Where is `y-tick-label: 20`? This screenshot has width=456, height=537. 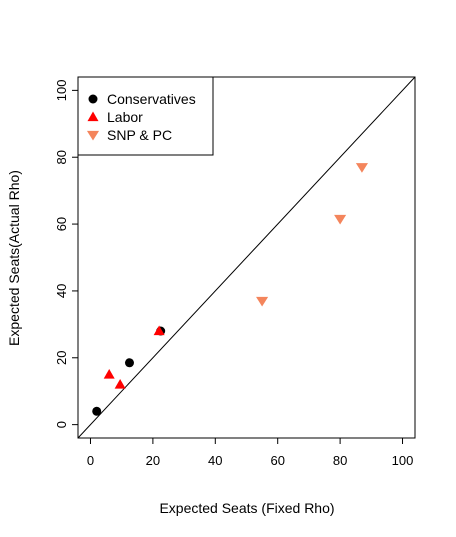 y-tick-label: 20 is located at coordinates (61, 358).